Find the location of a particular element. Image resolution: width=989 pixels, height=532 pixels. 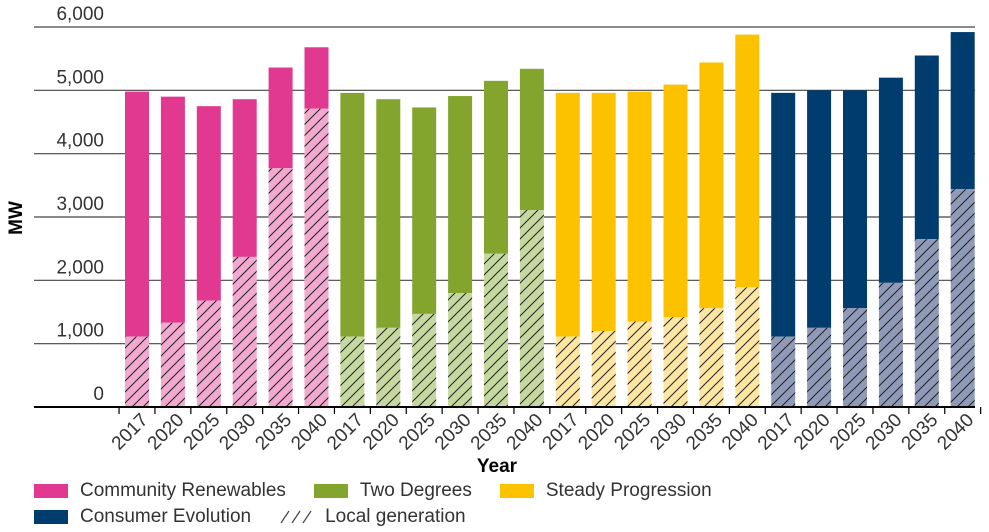

legend-hatch-icon is located at coordinates (296, 517).